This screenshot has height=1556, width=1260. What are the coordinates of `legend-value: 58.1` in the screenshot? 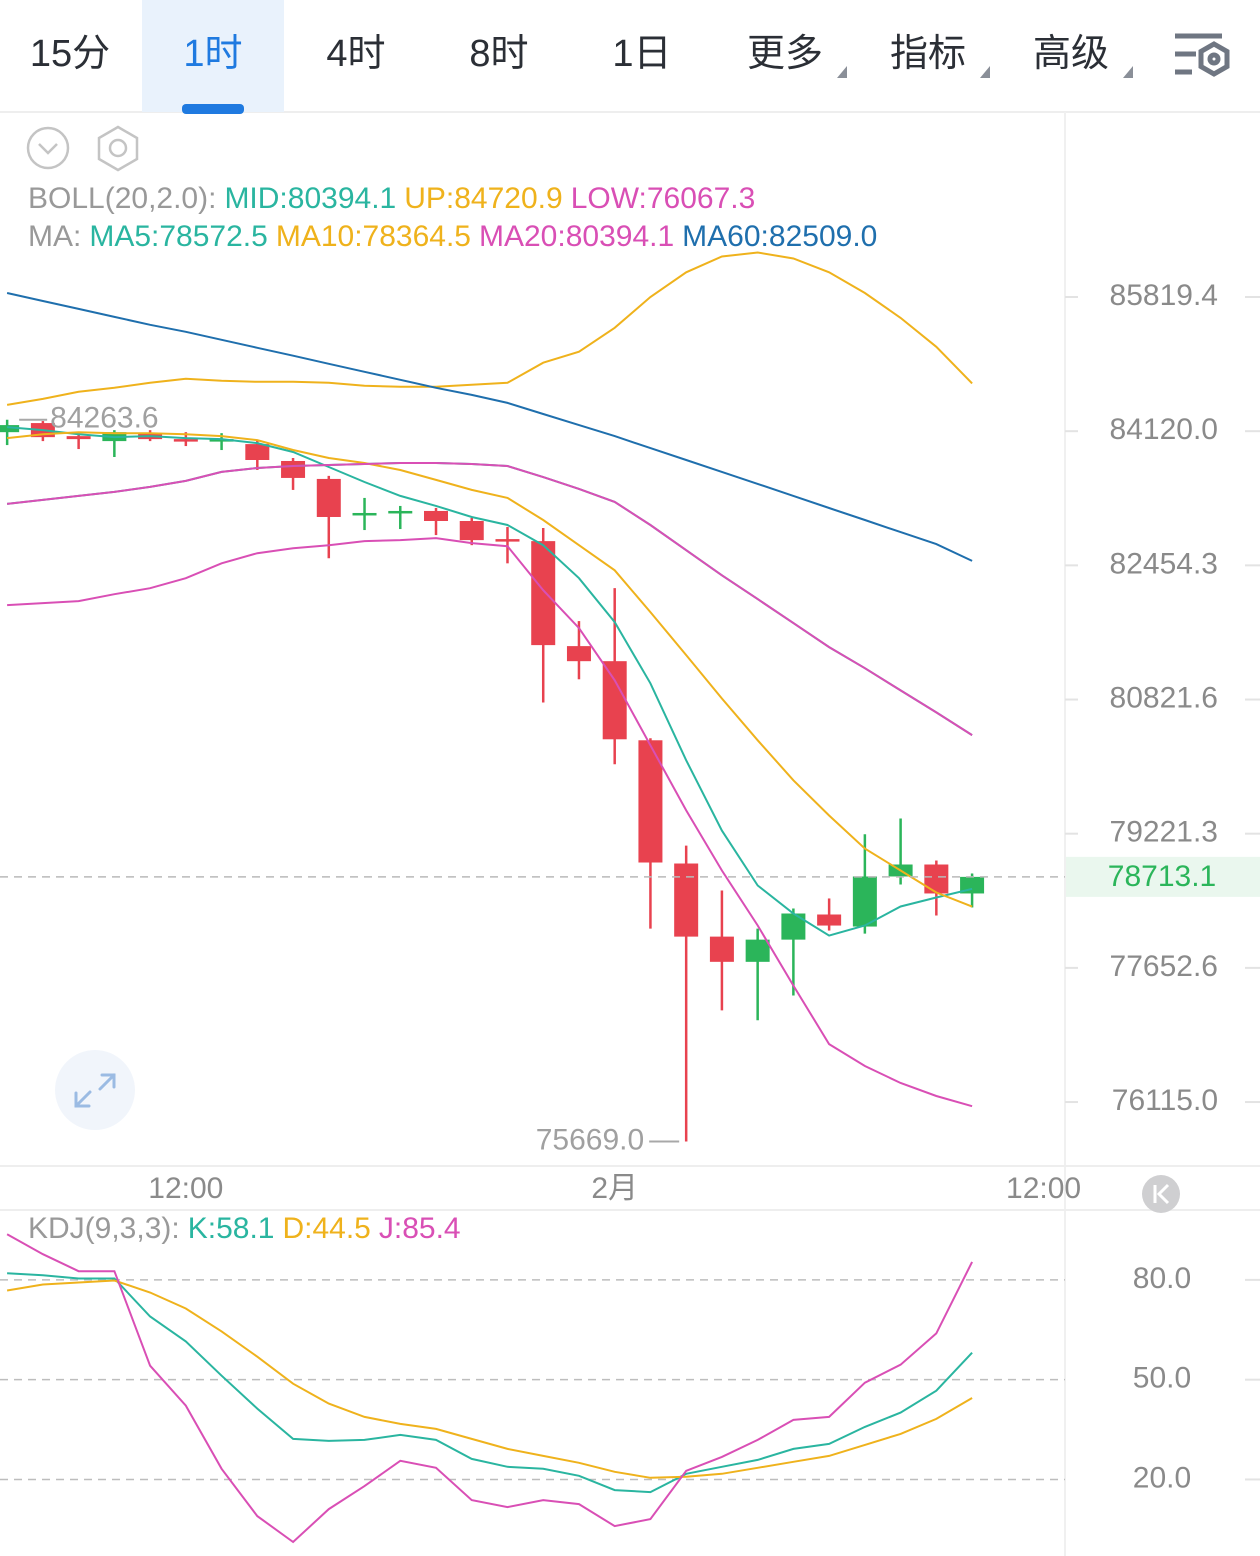 It's located at (245, 1228).